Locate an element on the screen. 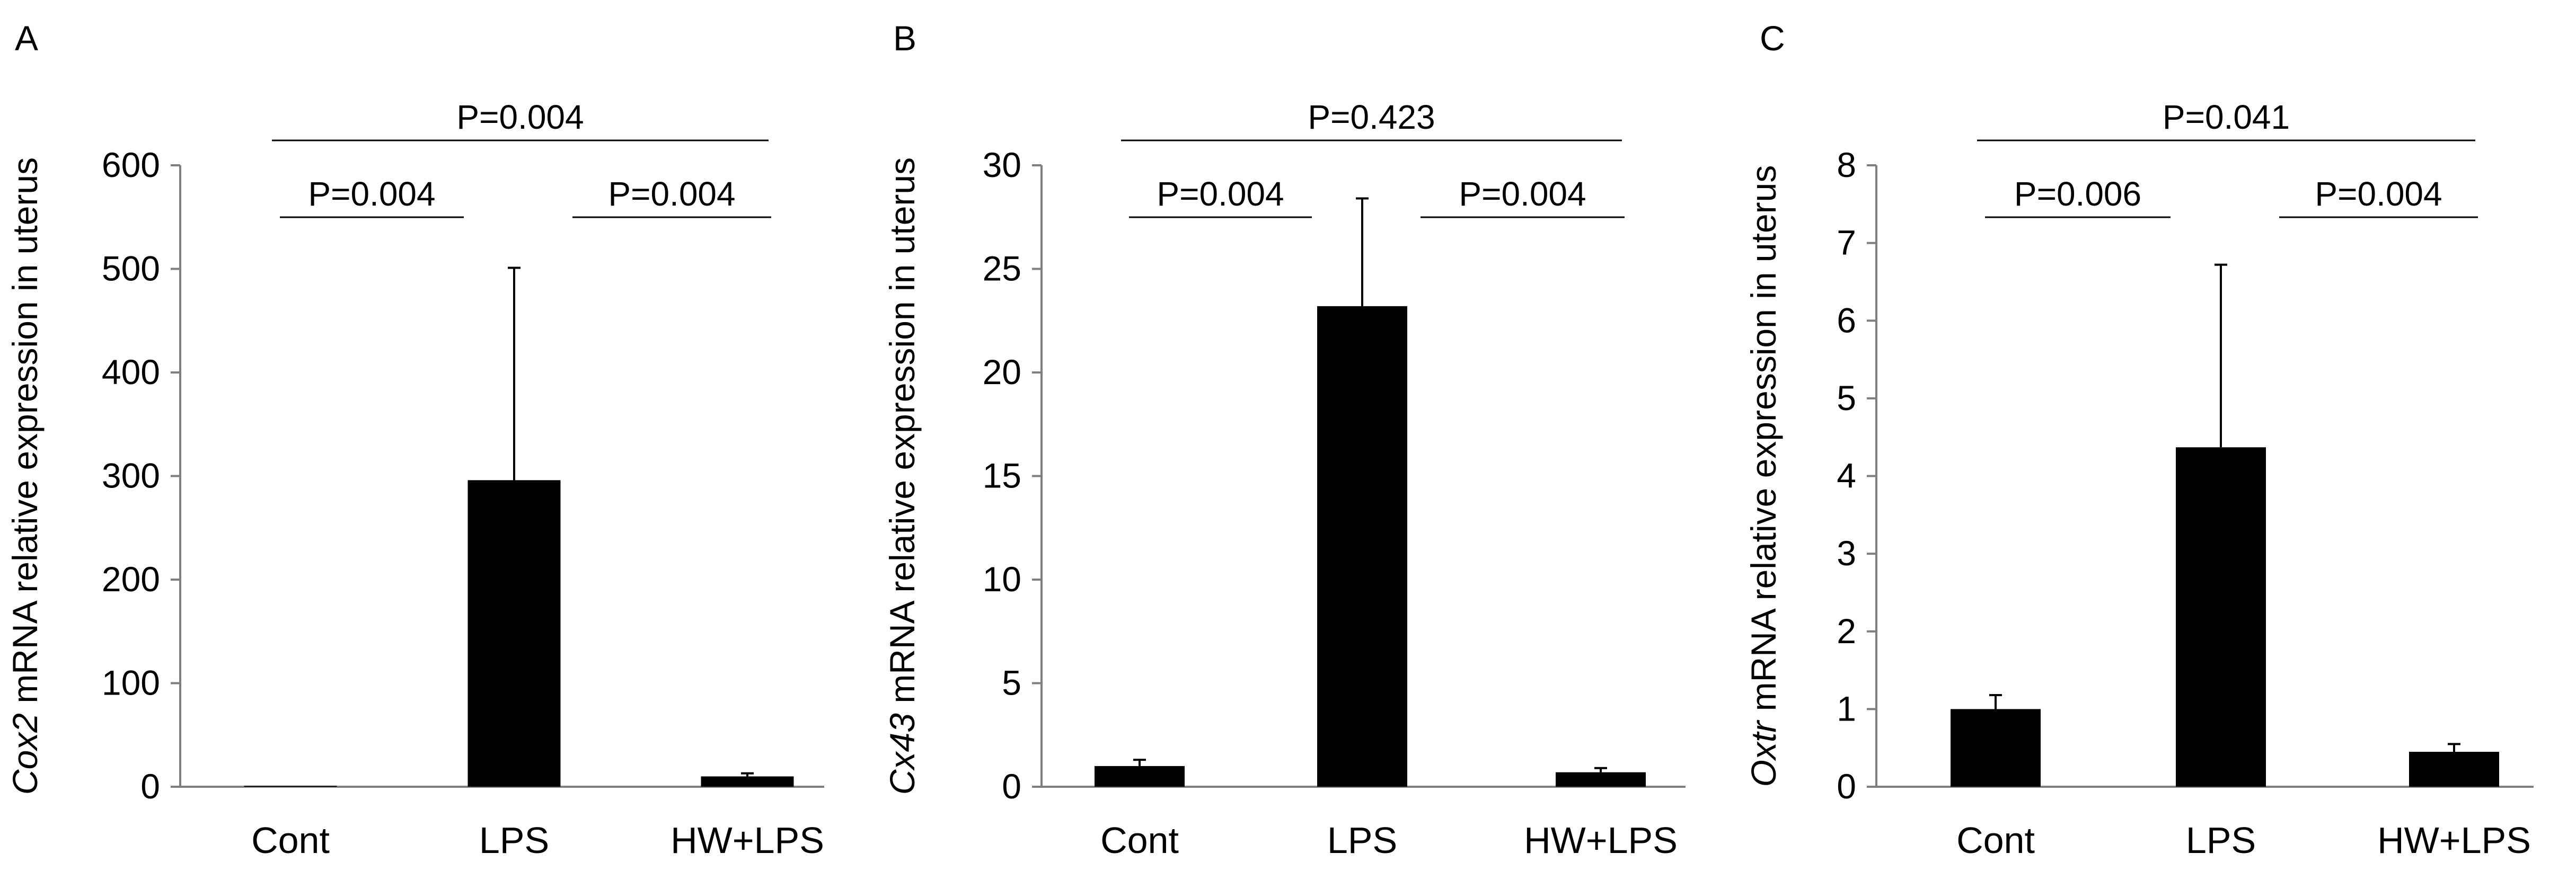 The height and width of the screenshot is (871, 2576). p-value-label: P=0.423 is located at coordinates (1371, 117).